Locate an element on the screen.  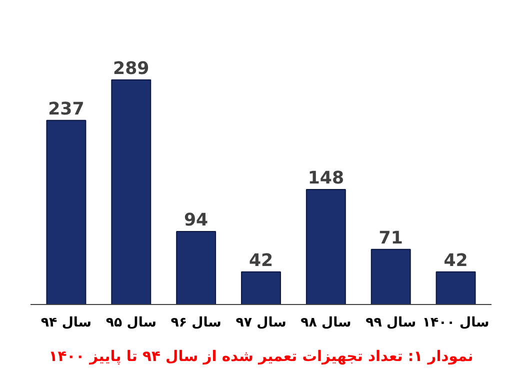
data-label: 237 is located at coordinates (66, 109).